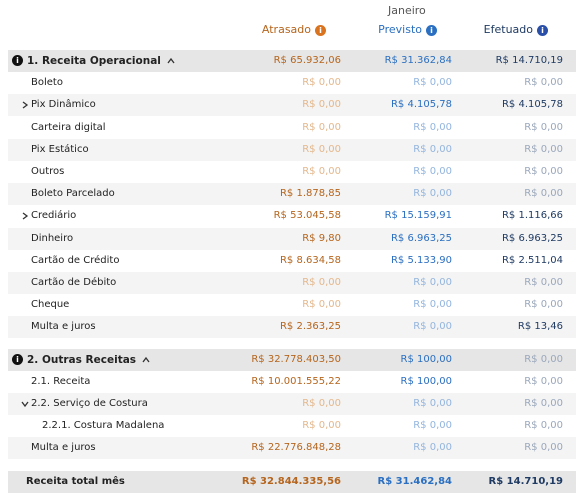 The height and width of the screenshot is (500, 576). I want to click on total-label: Receita total mês, so click(75, 481).